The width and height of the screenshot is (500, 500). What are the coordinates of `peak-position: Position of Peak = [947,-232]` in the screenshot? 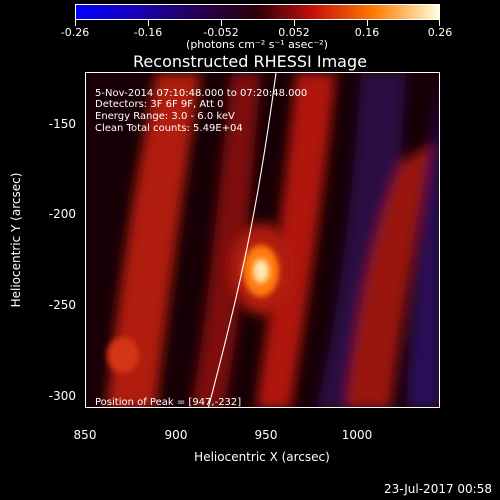 It's located at (168, 402).